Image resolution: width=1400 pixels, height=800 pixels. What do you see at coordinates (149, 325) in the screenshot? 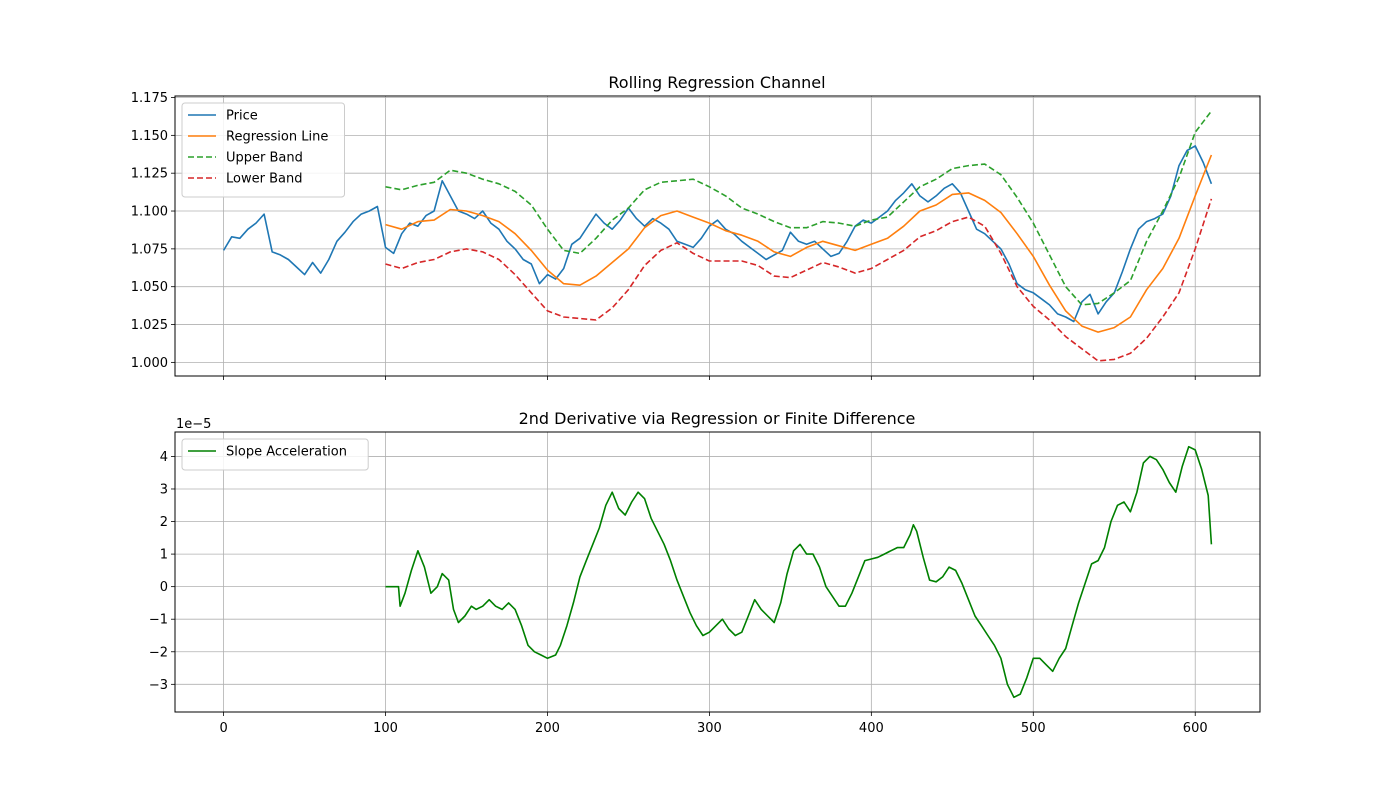
I see `price-y-tick-label: 1.025` at bounding box center [149, 325].